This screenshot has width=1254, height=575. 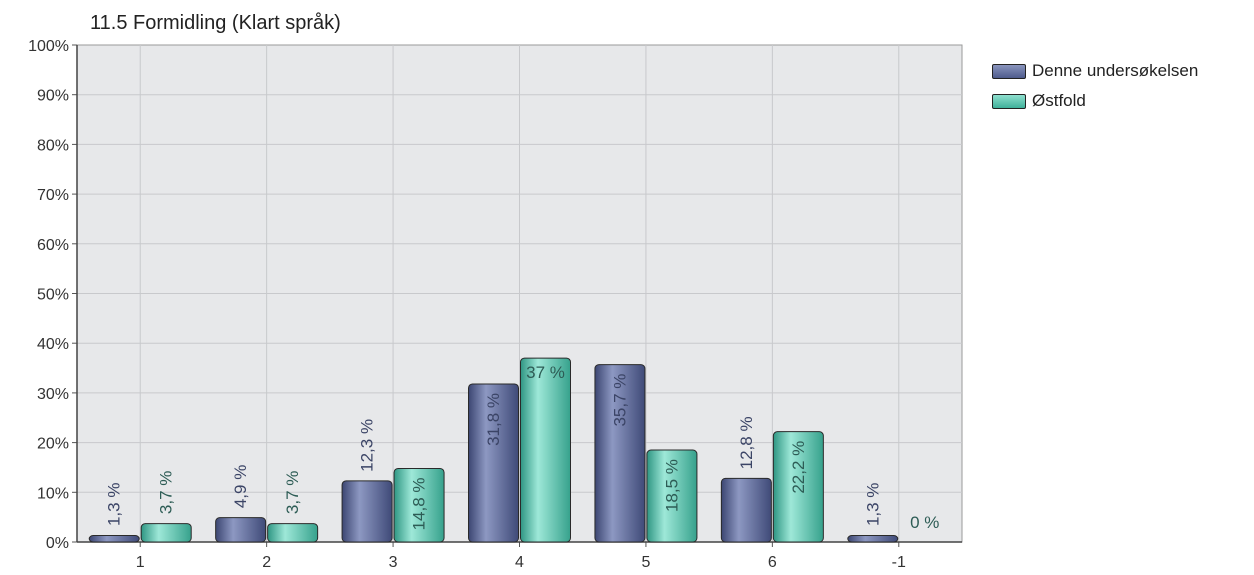 What do you see at coordinates (140, 562) in the screenshot?
I see `x-tick-label: 1` at bounding box center [140, 562].